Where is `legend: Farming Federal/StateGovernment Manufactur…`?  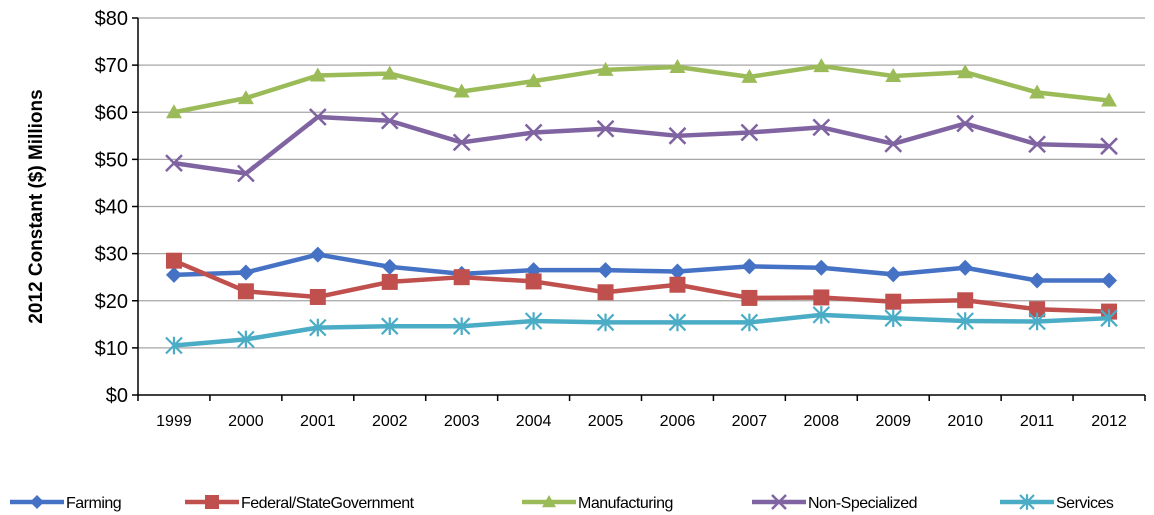
legend: Farming Federal/StateGovernment Manufactur… is located at coordinates (562, 503).